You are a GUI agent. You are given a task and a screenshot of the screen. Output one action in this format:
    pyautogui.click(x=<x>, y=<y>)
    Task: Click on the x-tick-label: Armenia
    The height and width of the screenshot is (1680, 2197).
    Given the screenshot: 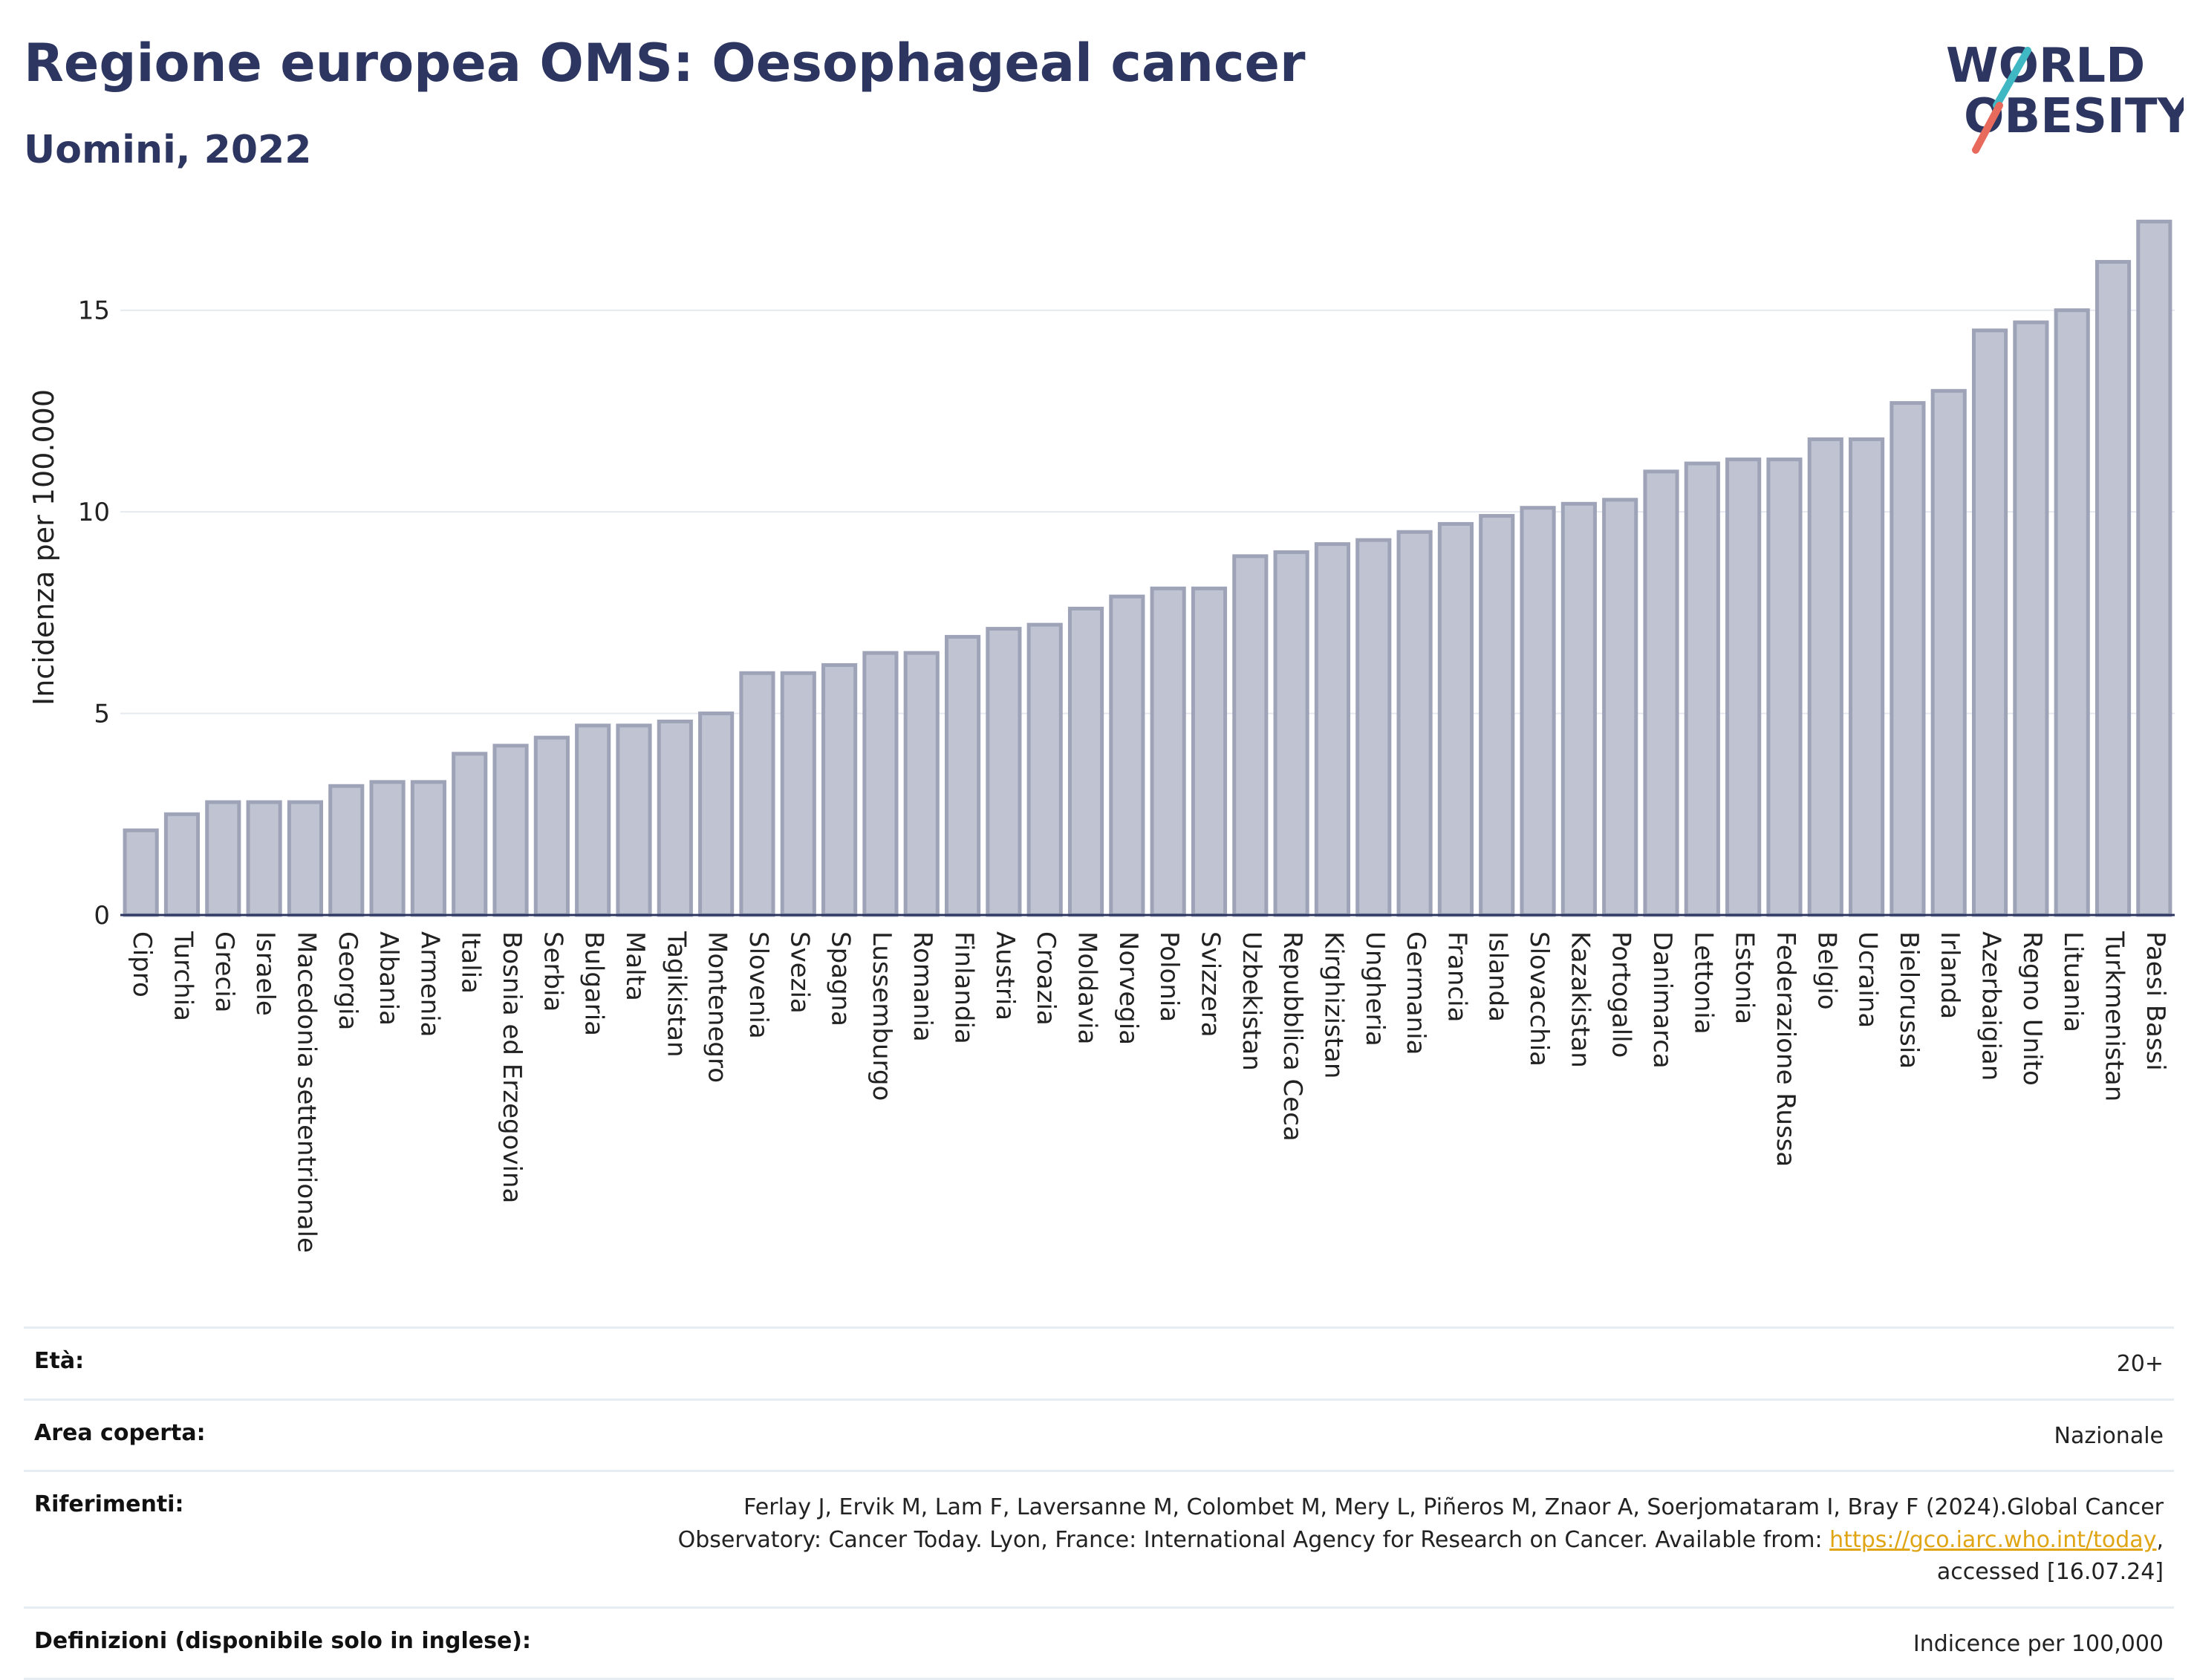 What is the action you would take?
    pyautogui.click(x=429, y=984)
    